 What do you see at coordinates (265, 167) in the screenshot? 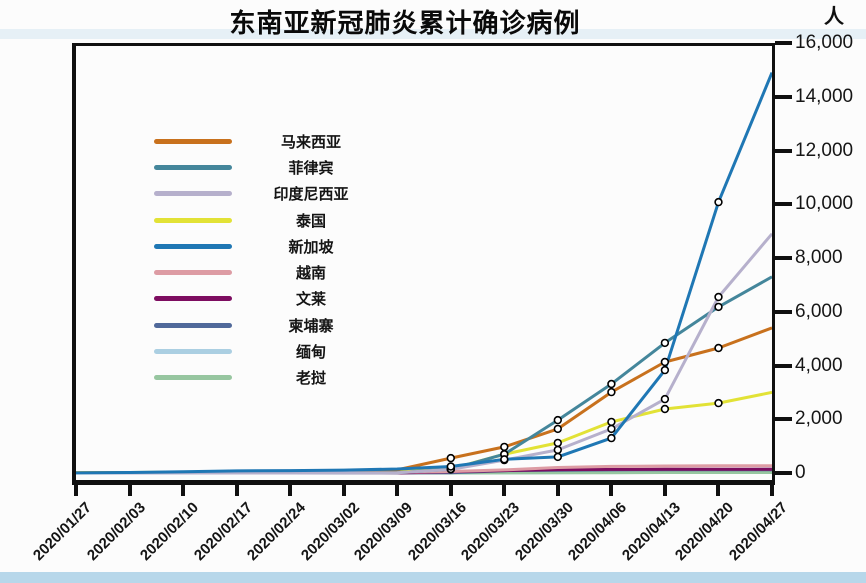
I see `legend-item: 菲律宾` at bounding box center [265, 167].